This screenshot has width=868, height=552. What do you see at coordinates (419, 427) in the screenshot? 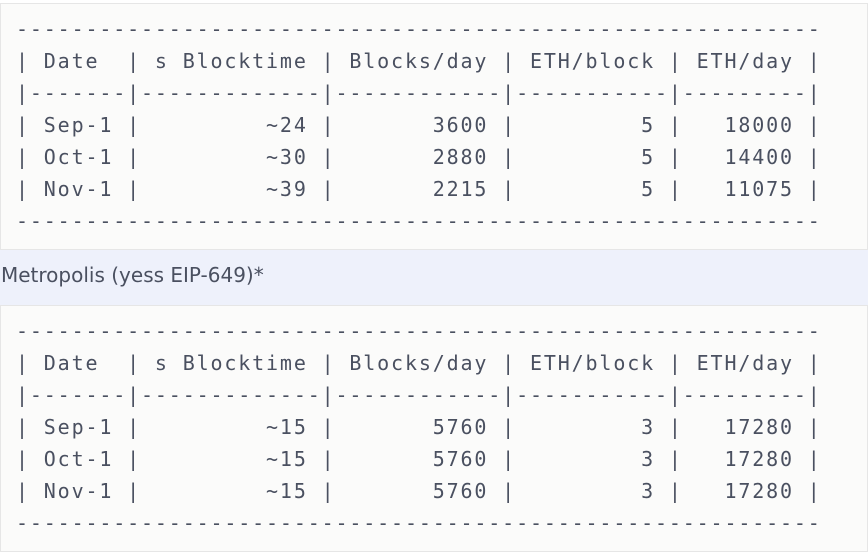
I see `code-line: | Sep-1 | ~15 | 5760 | 3 | 17280 |` at bounding box center [419, 427].